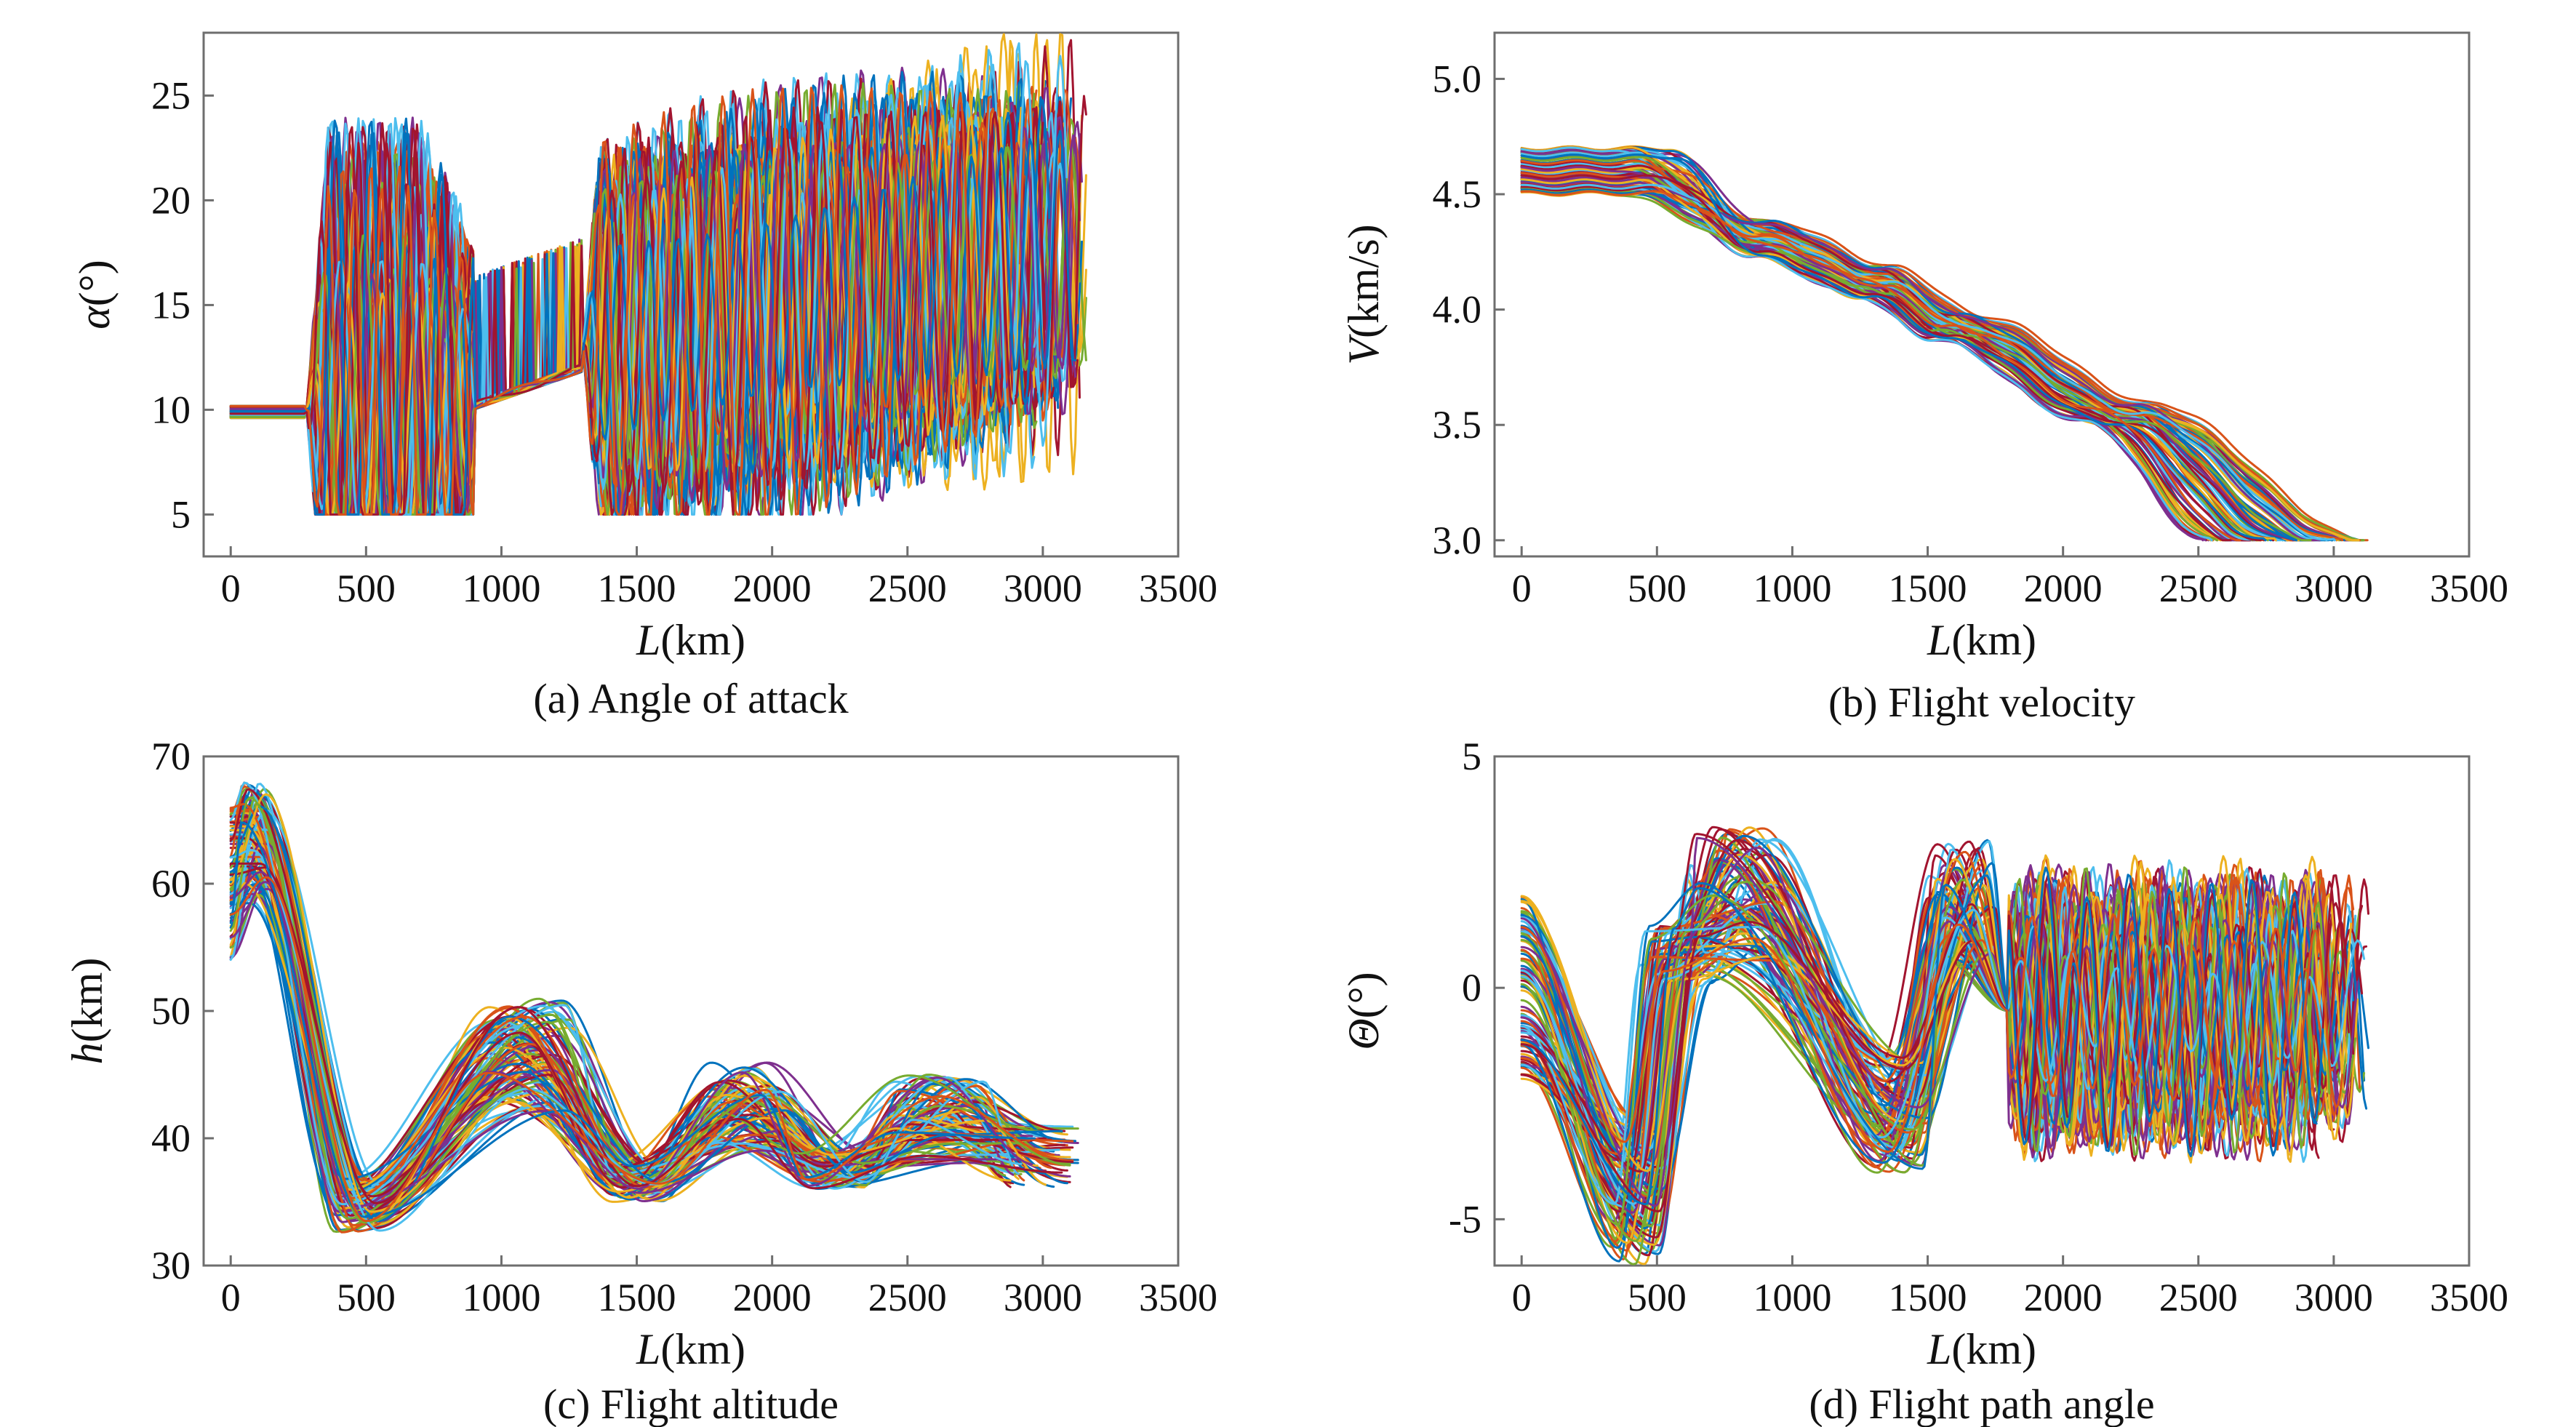 This screenshot has height=1427, width=2576. I want to click on y-tick-label: 30, so click(171, 1265).